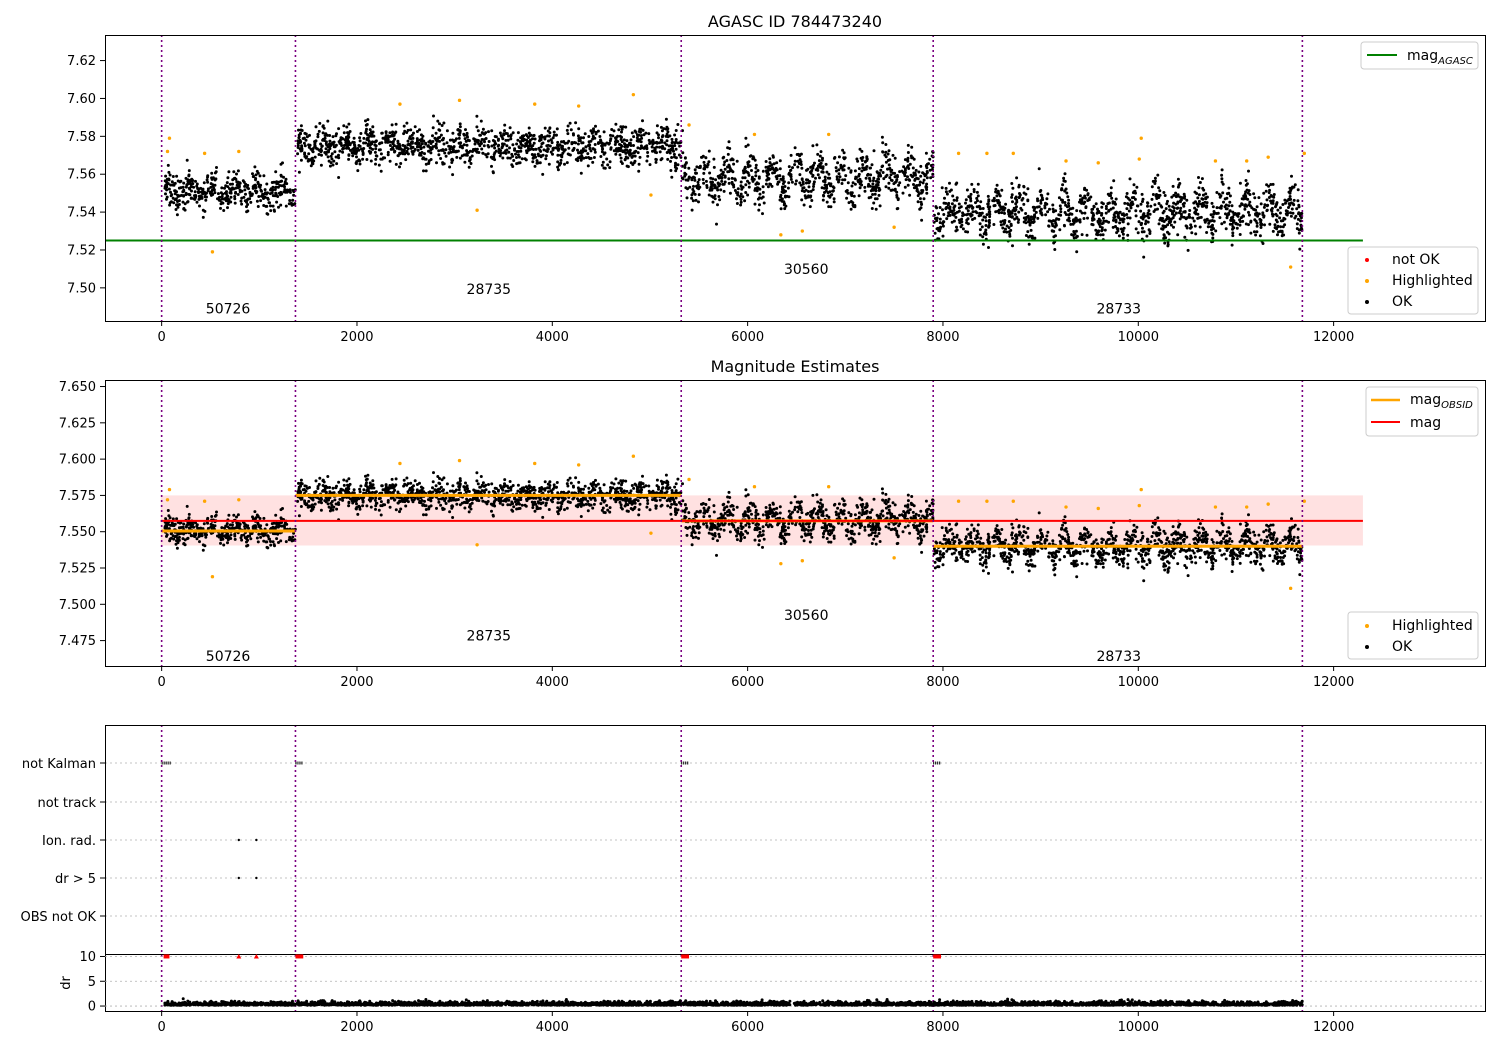 This screenshot has height=1050, width=1500. I want to click on dr-clipped-mark, so click(256, 956).